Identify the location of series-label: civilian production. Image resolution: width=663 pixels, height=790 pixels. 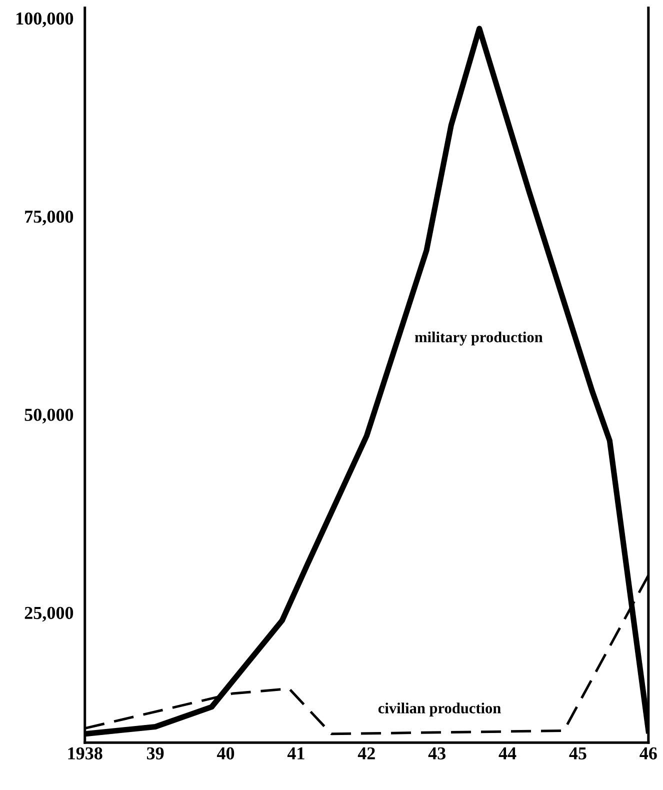
(439, 709).